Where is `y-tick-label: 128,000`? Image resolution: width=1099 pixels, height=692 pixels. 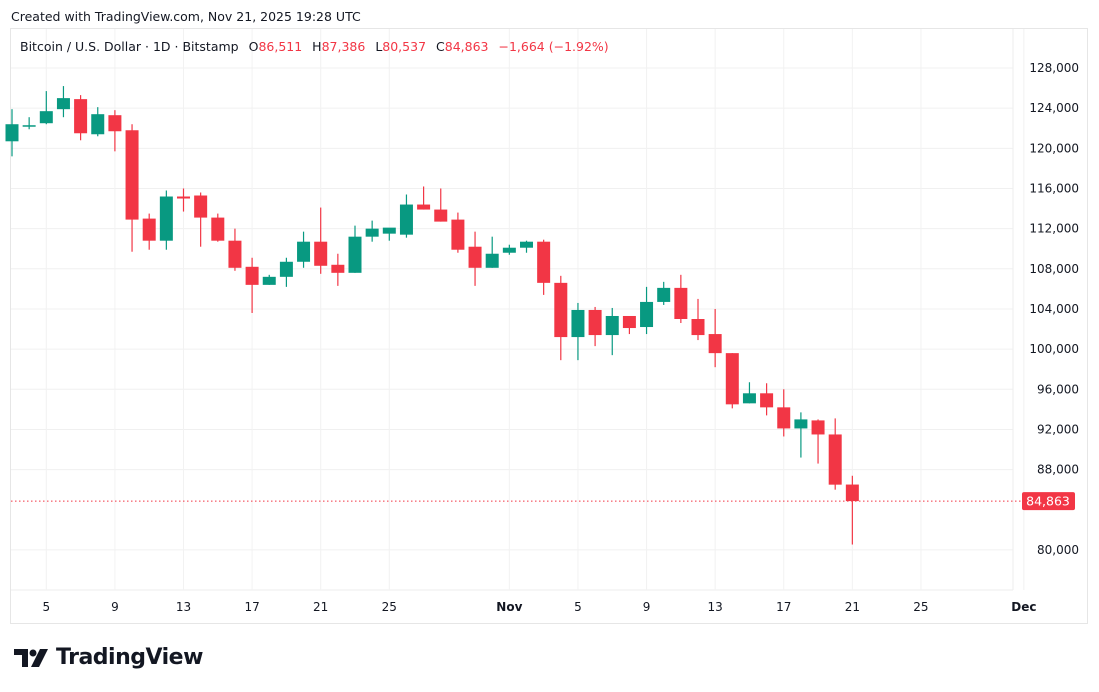 y-tick-label: 128,000 is located at coordinates (1054, 68).